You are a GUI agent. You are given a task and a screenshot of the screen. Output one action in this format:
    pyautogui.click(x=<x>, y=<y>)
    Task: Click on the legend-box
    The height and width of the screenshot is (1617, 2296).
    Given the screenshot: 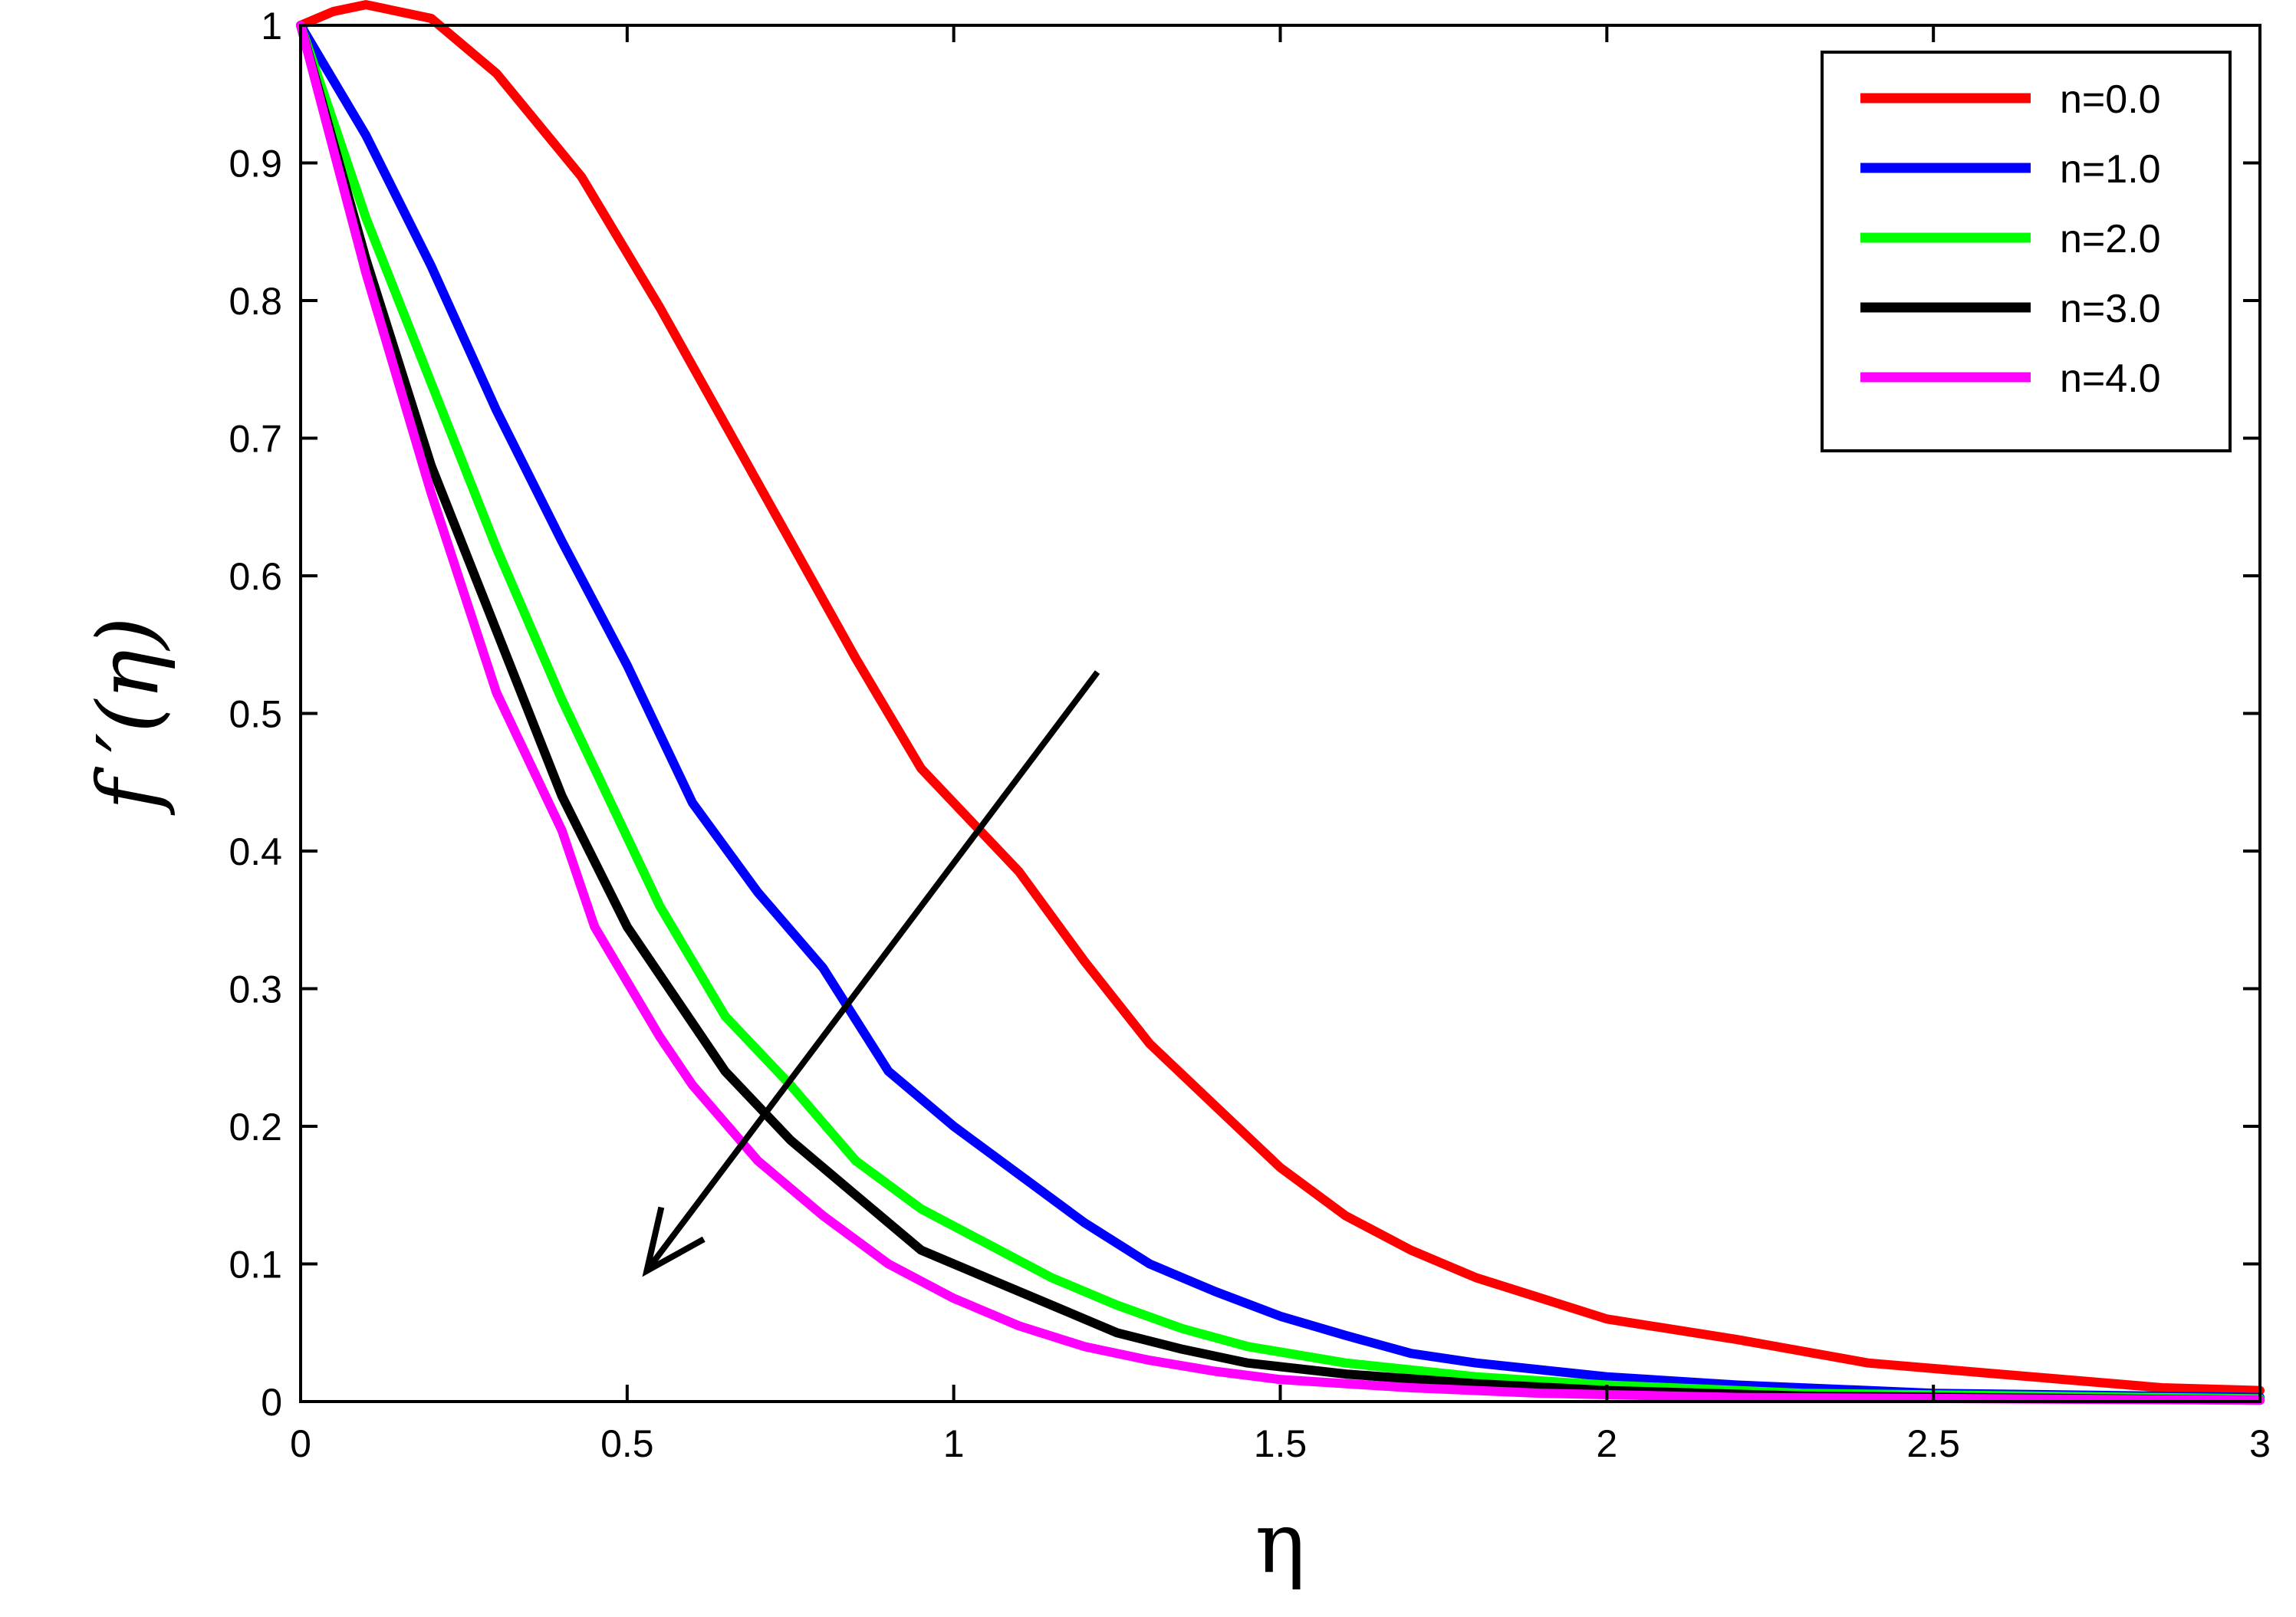 What is the action you would take?
    pyautogui.click(x=2026, y=252)
    